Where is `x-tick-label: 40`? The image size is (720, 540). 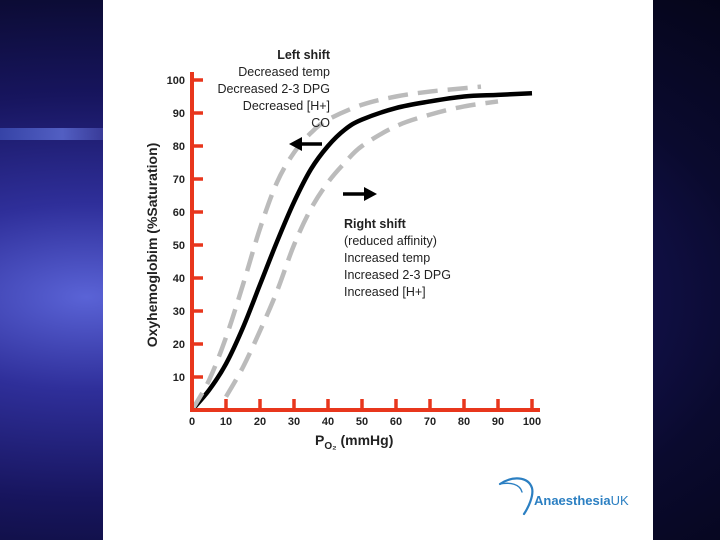 x-tick-label: 40 is located at coordinates (328, 422).